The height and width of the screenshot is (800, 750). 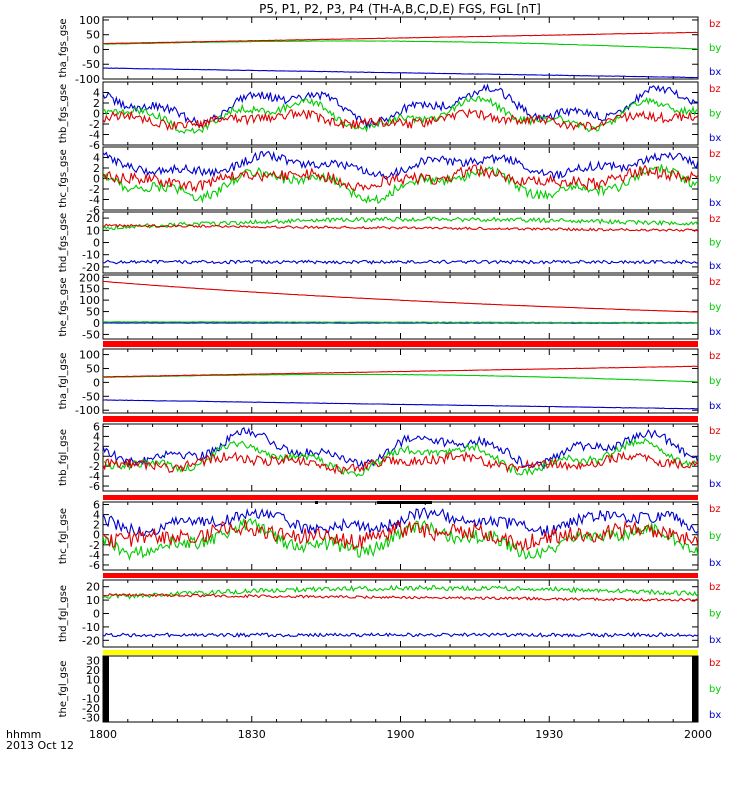 I want to click on y-tick-label: 30, so click(x=93, y=661).